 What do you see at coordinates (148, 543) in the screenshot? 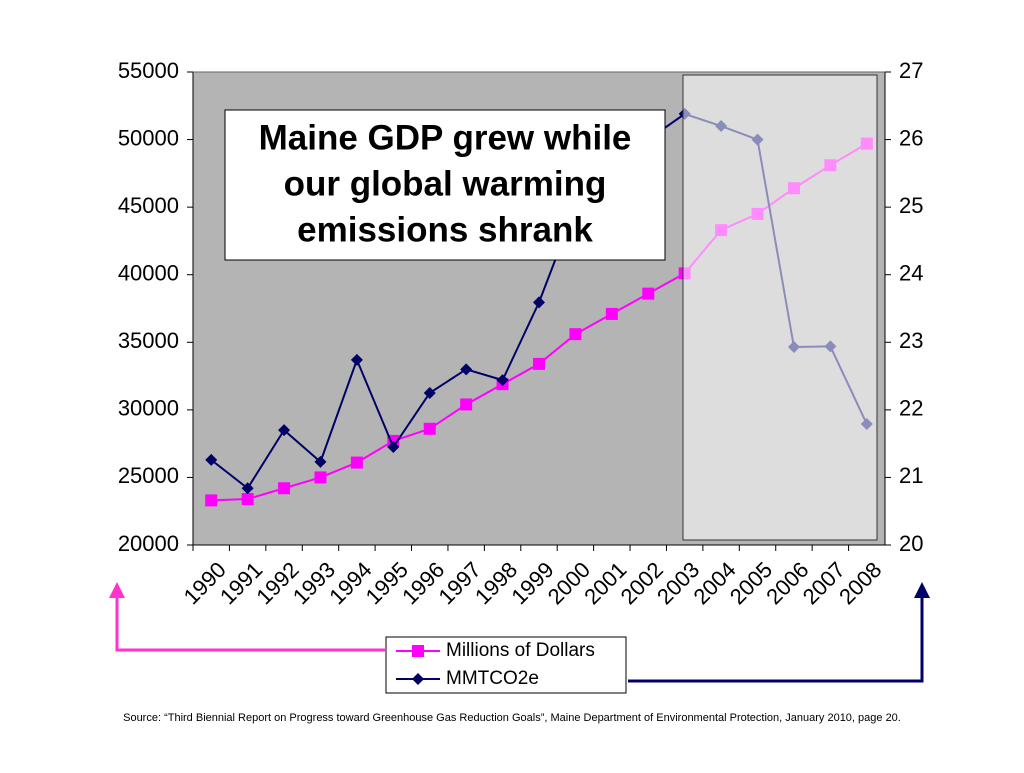
I see `y-tick-label: 20000` at bounding box center [148, 543].